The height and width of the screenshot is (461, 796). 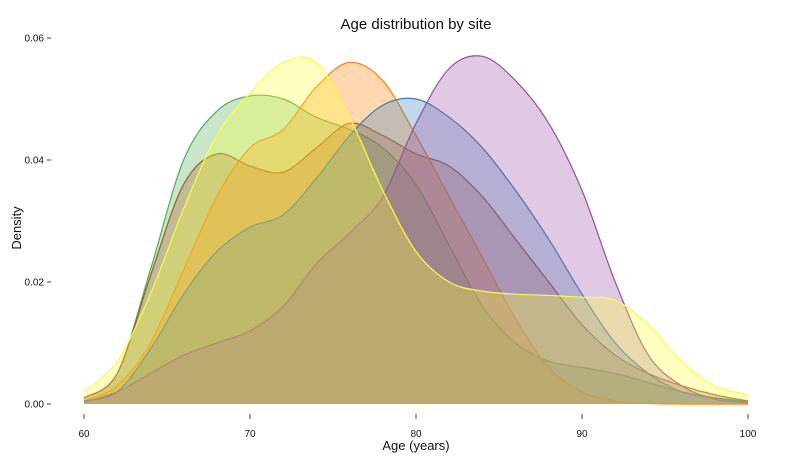 What do you see at coordinates (35, 161) in the screenshot?
I see `y-tick-label-0.04: 0.04` at bounding box center [35, 161].